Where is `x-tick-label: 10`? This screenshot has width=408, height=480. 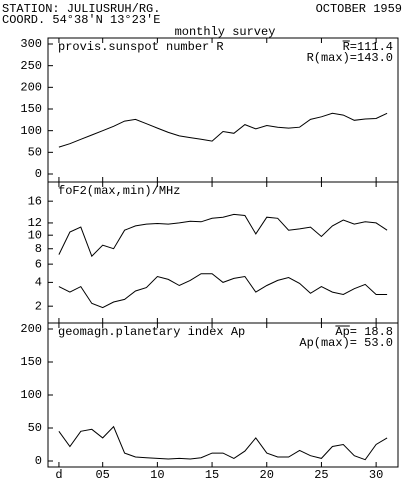 x-tick-label: 10 is located at coordinates (157, 474).